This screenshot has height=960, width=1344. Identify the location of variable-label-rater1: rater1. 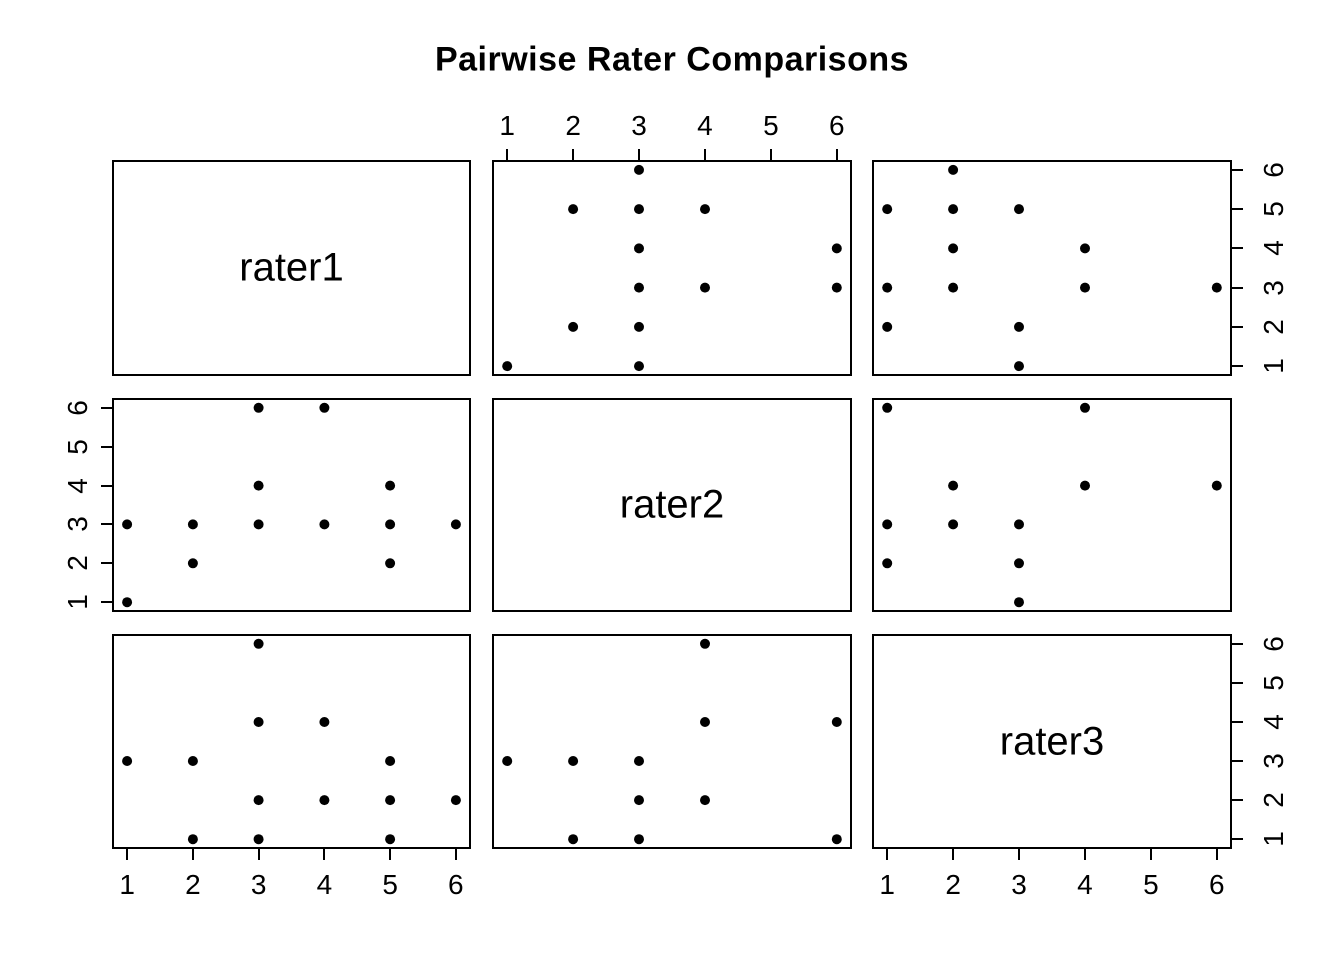
(291, 267).